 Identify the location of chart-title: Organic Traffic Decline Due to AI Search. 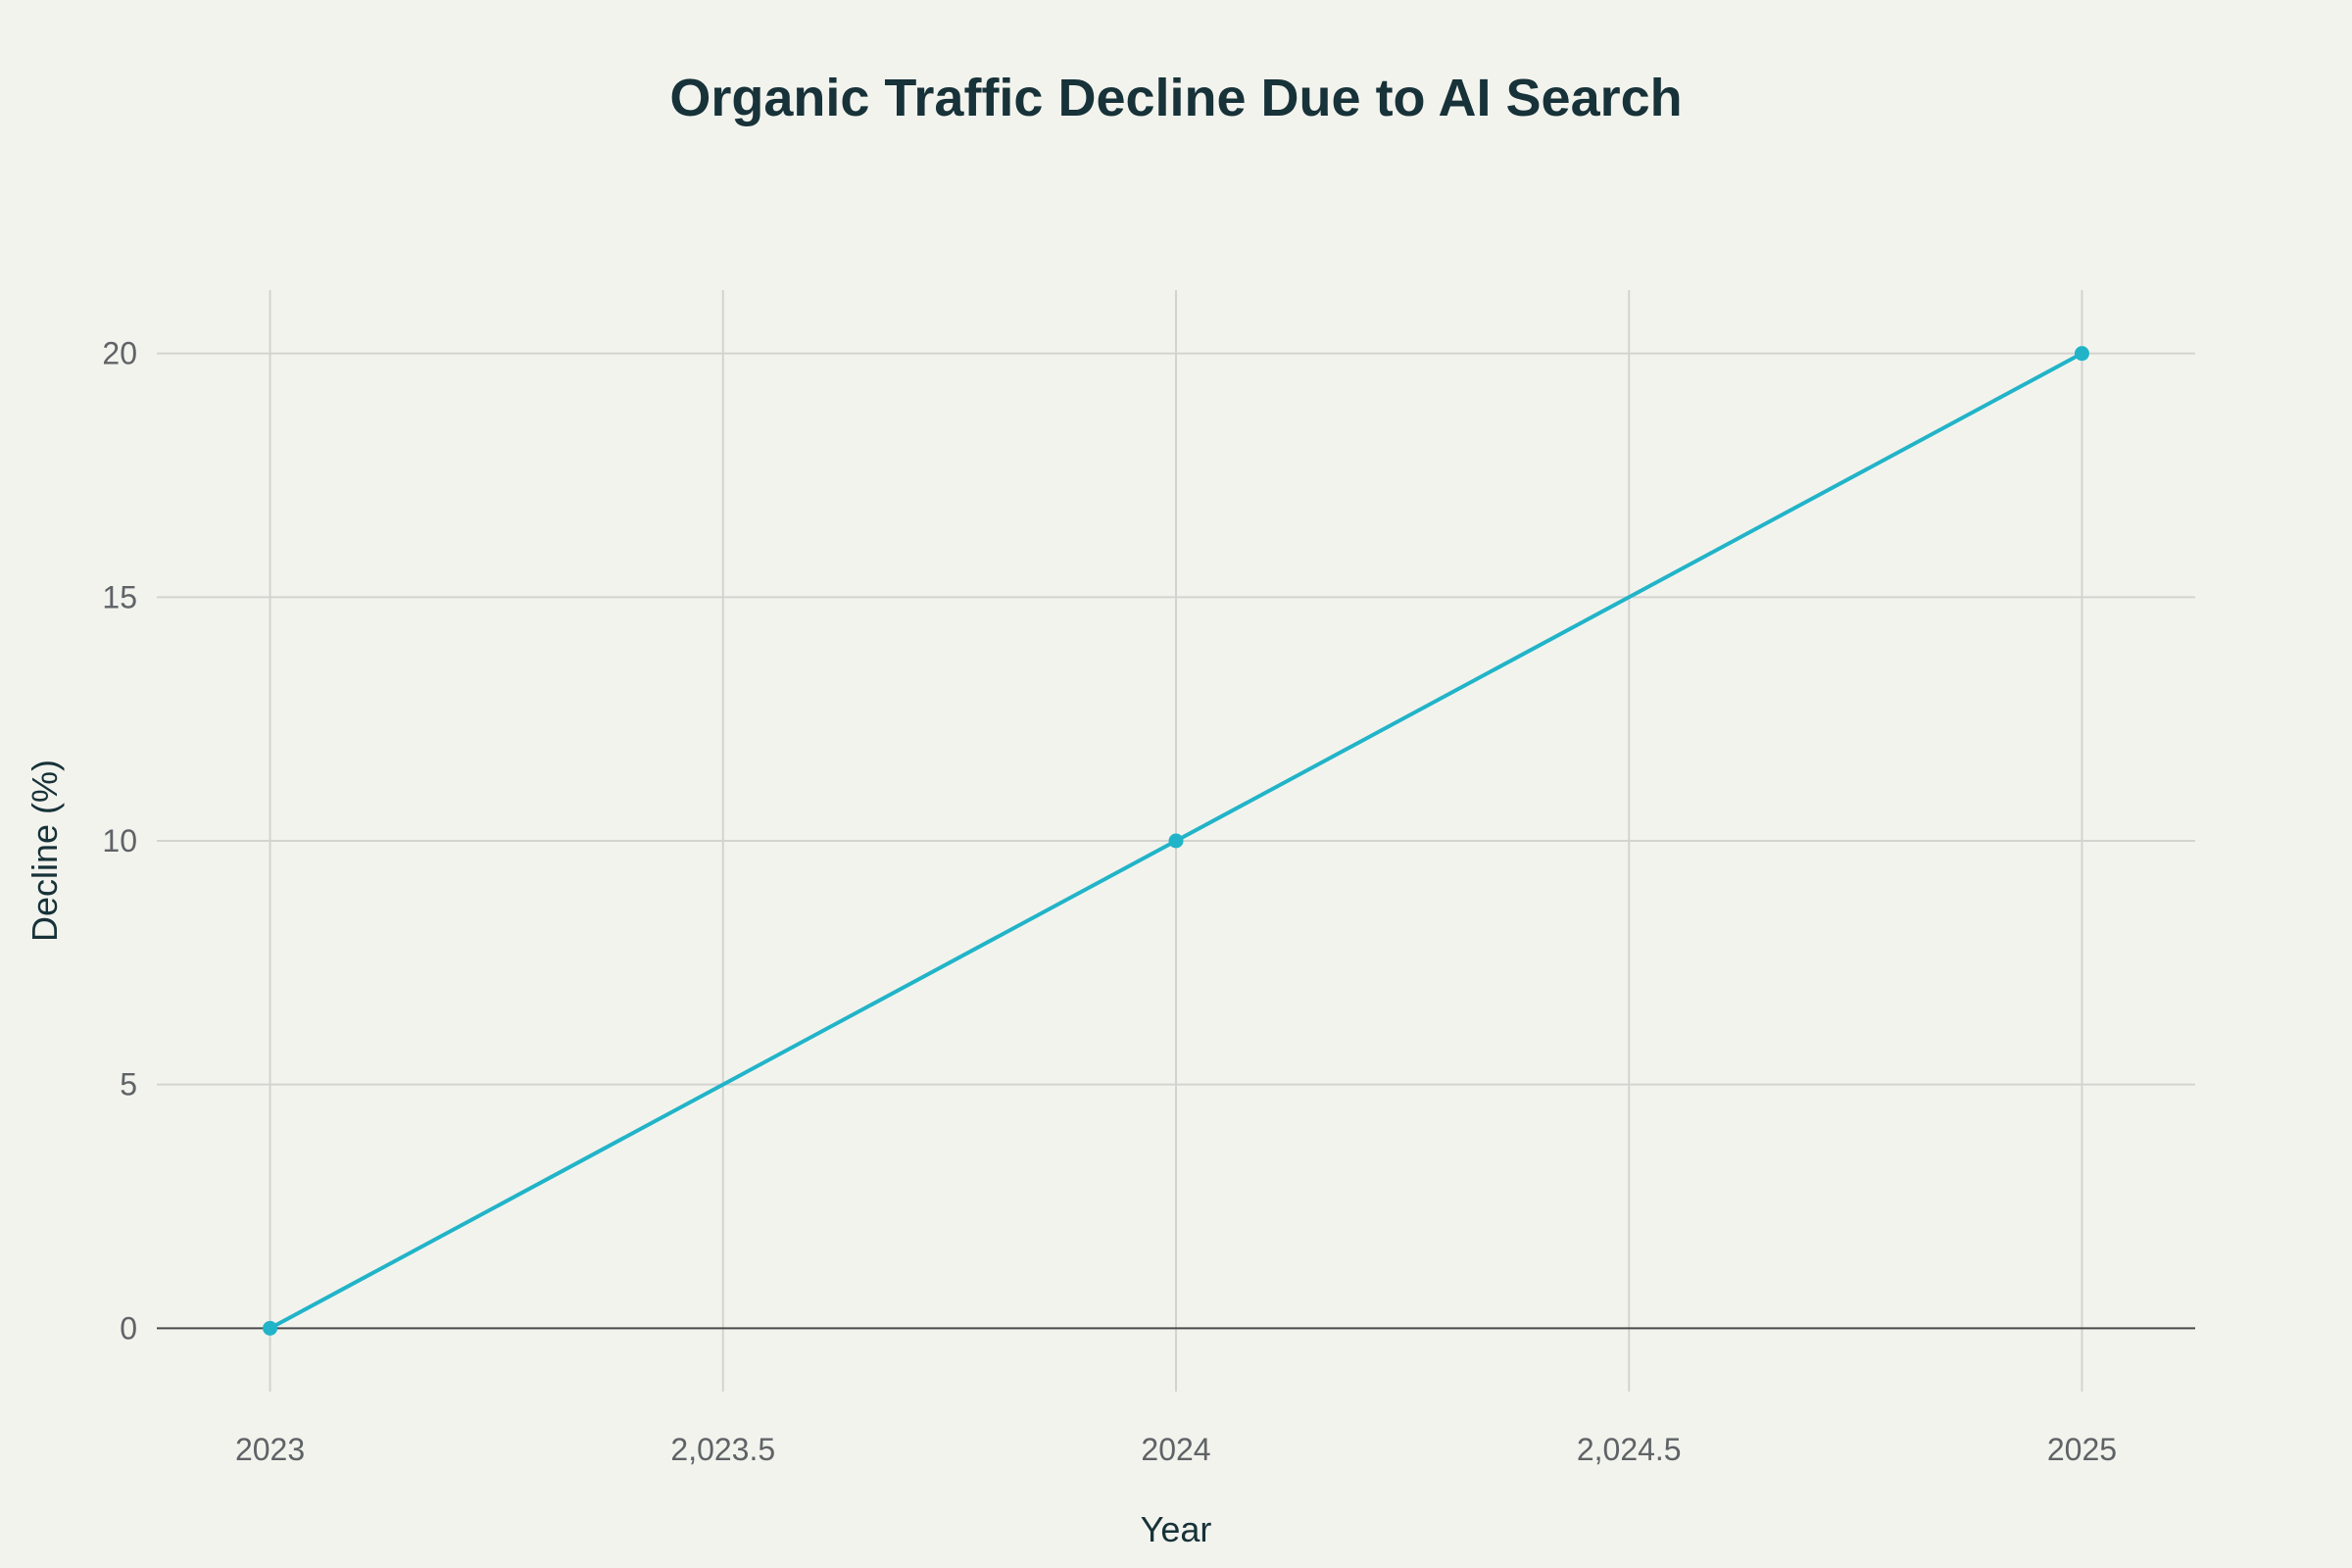
(1175, 98).